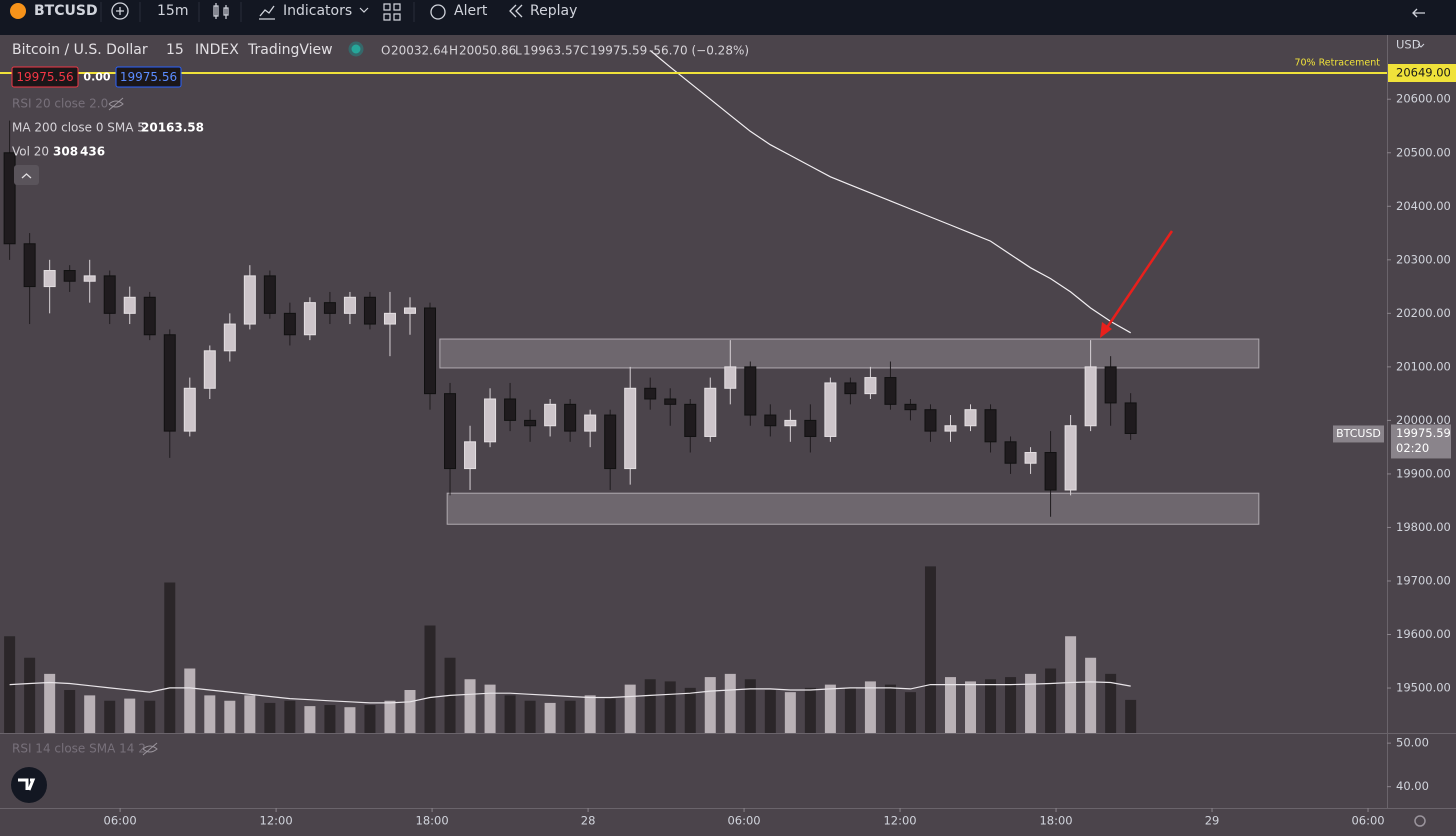  Describe the element at coordinates (276, 821) in the screenshot. I see `x-tick-label: 12:00` at that location.